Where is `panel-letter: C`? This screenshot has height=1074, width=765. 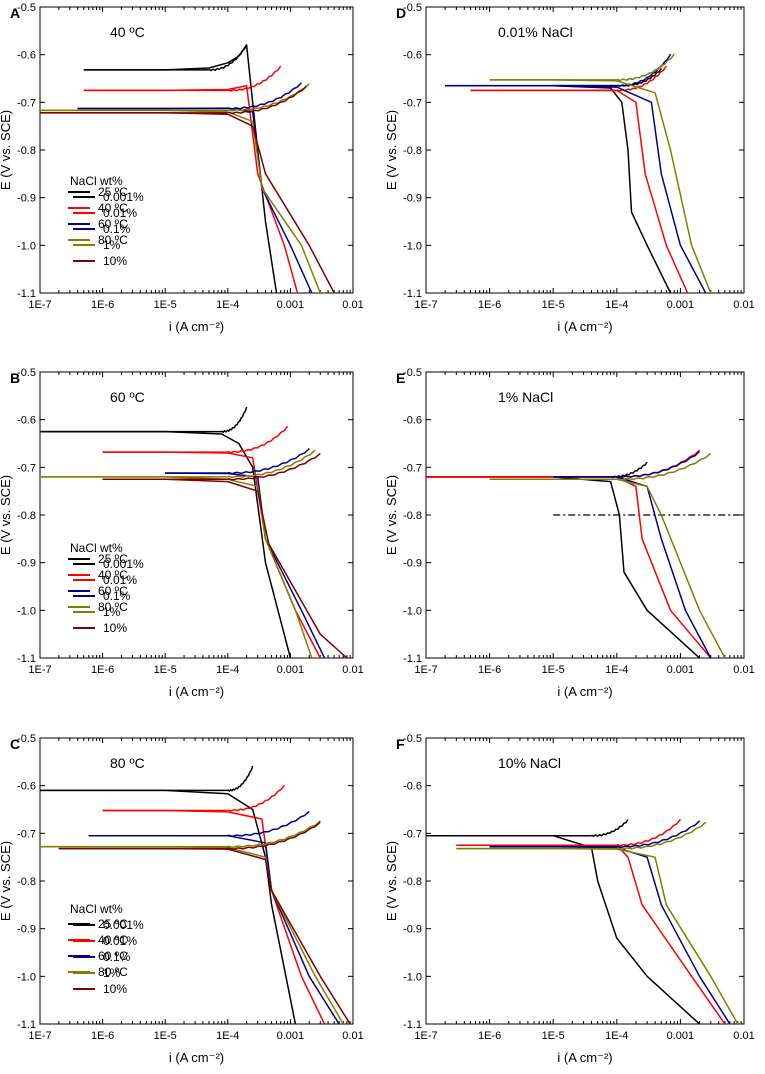
panel-letter: C is located at coordinates (15, 744).